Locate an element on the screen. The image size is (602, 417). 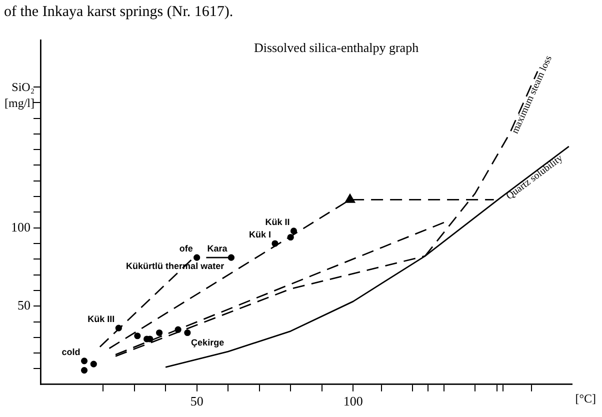
annotation: cold is located at coordinates (71, 351).